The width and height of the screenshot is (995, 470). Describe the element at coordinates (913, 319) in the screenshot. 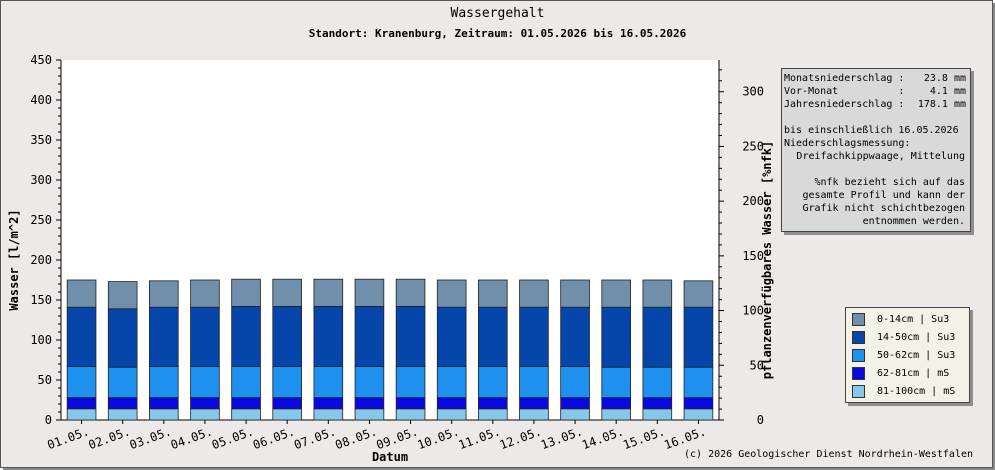

I see `legend-label: 0-14cm | Su3` at that location.